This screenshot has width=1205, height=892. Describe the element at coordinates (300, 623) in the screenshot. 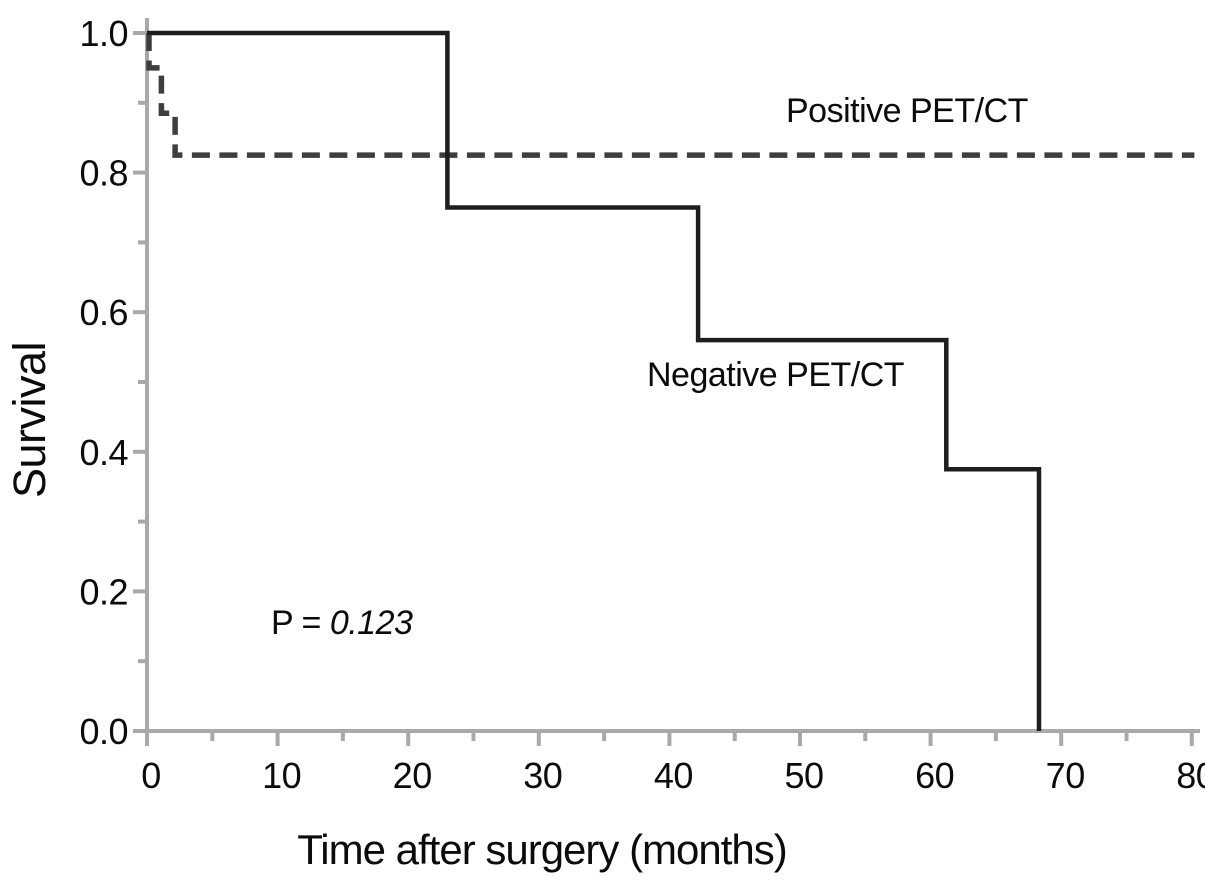

I see `p-value-prefix: P =` at that location.